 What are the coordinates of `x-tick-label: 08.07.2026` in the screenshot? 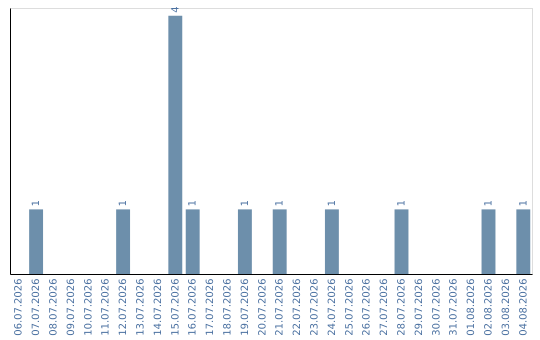 It's located at (54, 307).